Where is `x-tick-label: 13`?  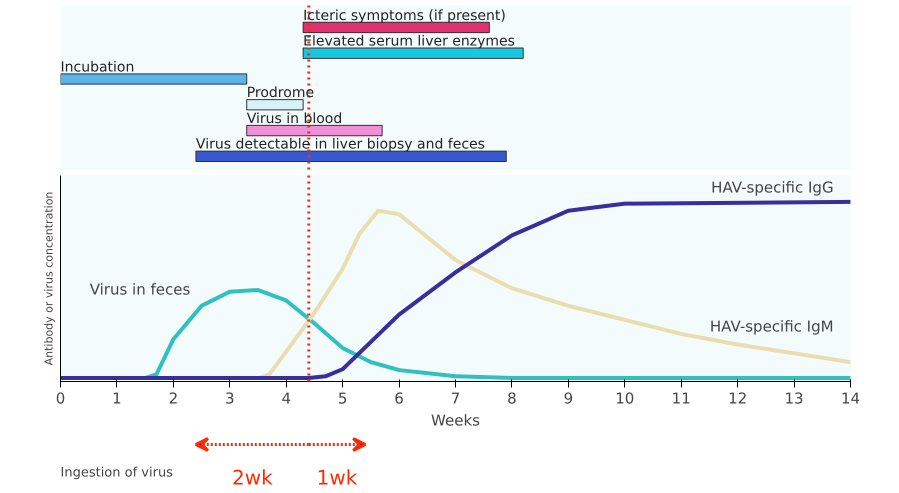
x-tick-label: 13 is located at coordinates (794, 399).